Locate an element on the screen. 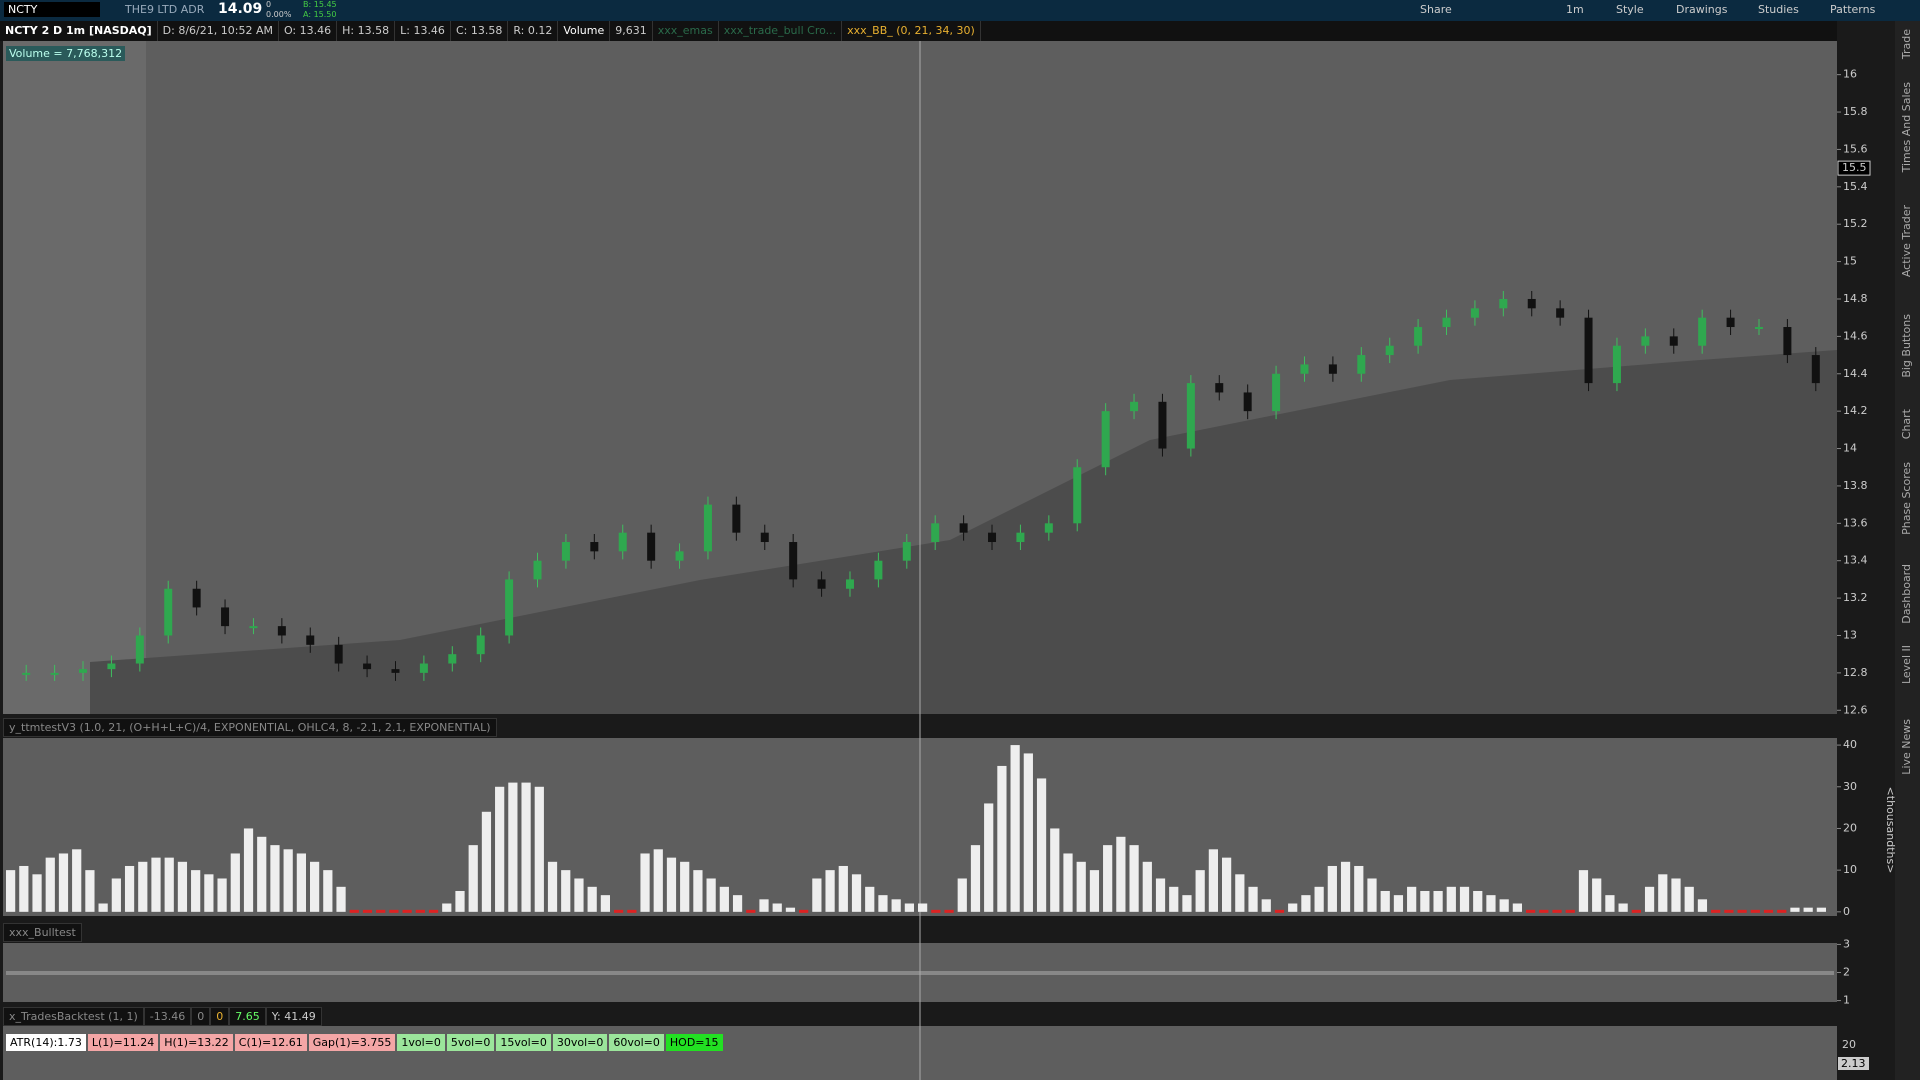 The width and height of the screenshot is (1920, 1080). studies-btn: Studies is located at coordinates (1778, 9).